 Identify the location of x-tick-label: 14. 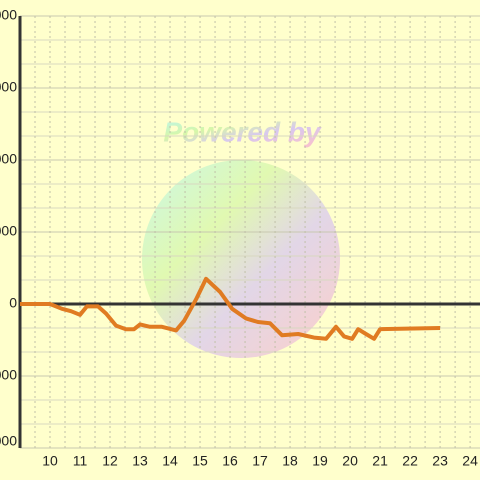
(170, 461).